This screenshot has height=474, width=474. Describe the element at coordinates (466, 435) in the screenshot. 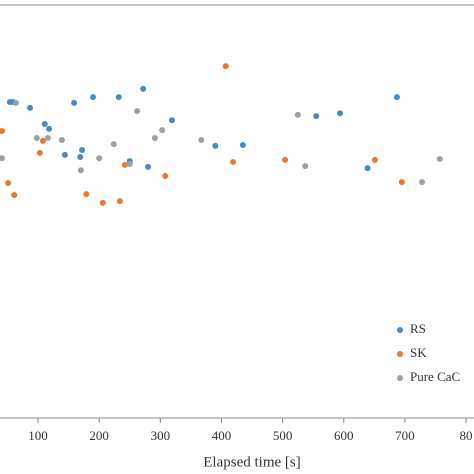

I see `x-tick-label: 80` at that location.